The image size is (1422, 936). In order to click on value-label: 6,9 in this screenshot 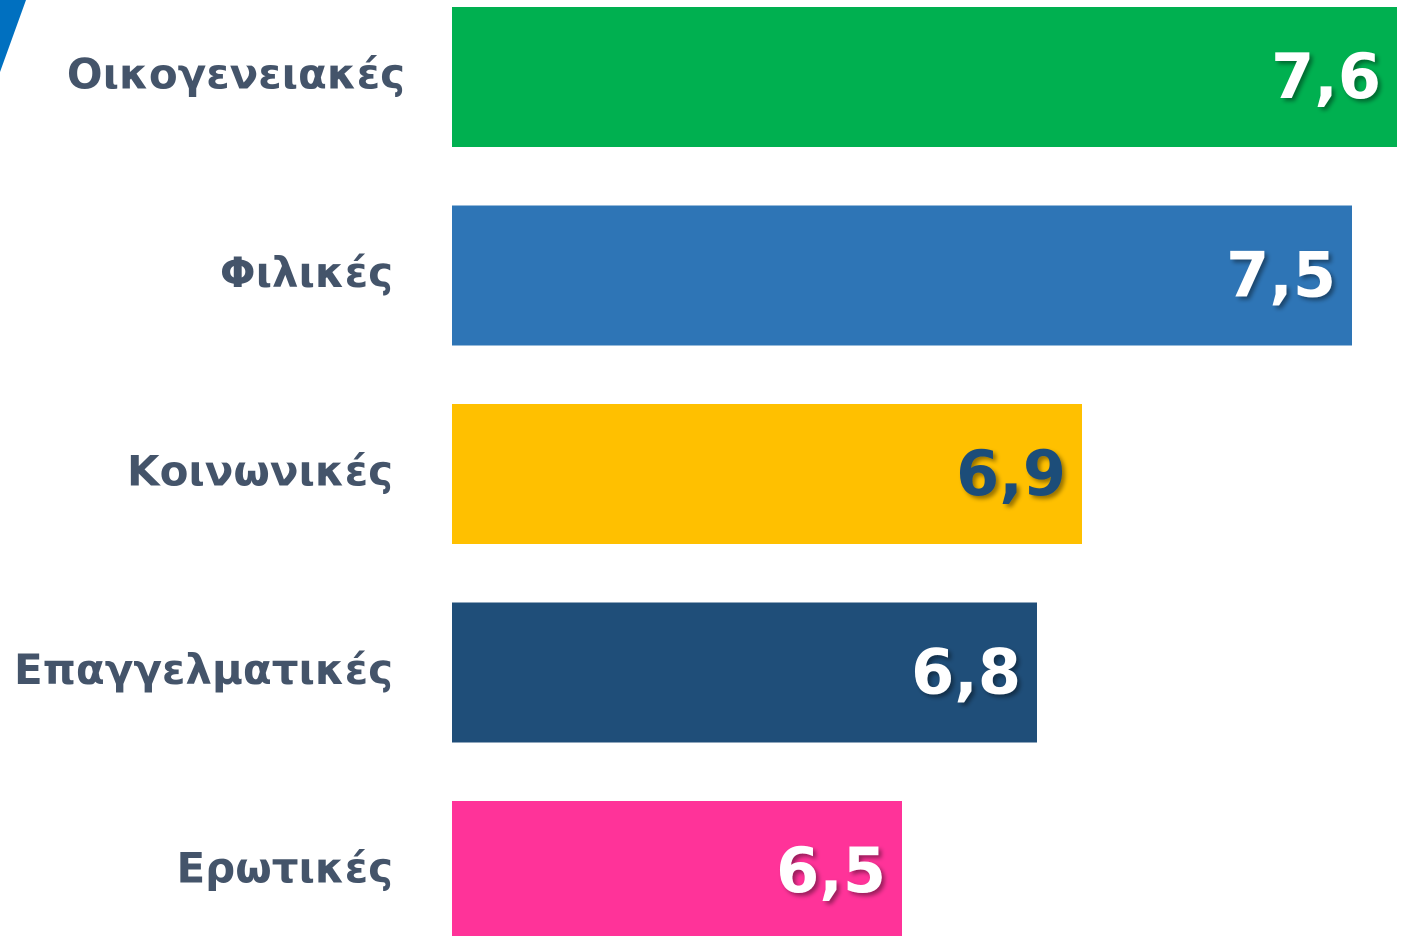, I will do `click(1011, 473)`.